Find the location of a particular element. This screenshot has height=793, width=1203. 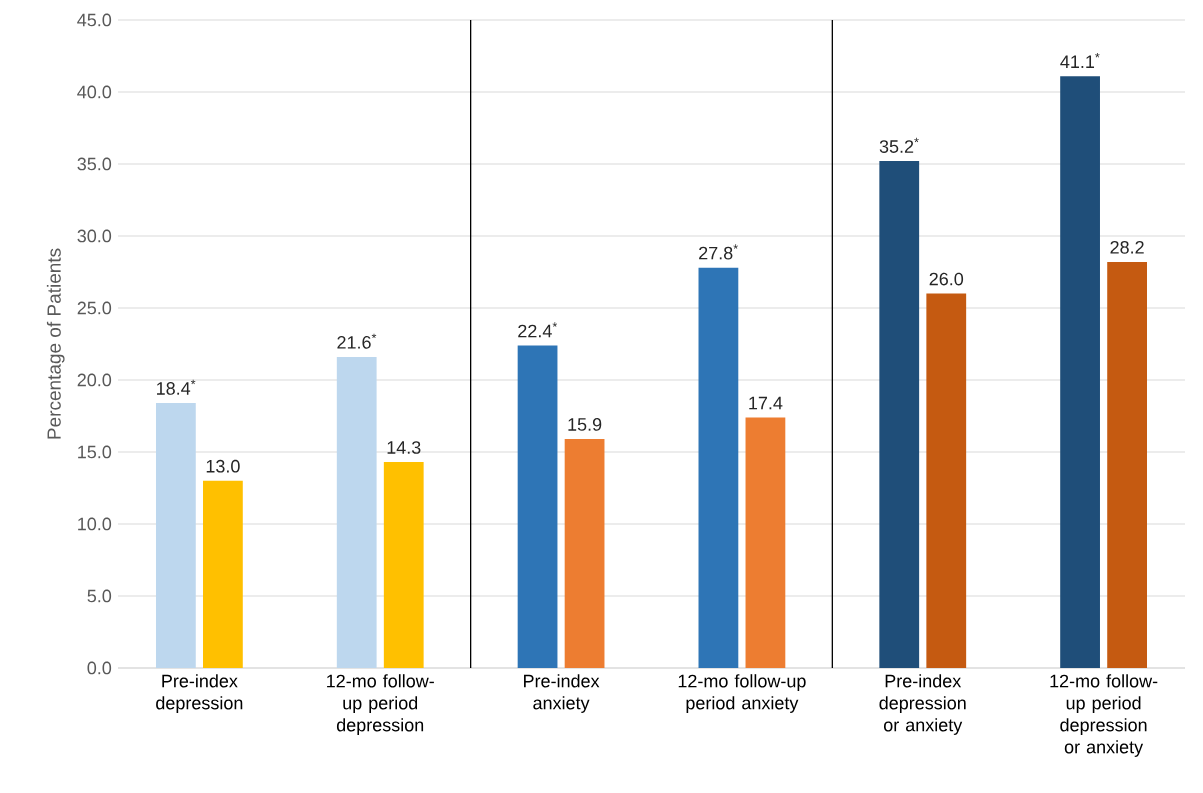

data-label: 18.4$^{*}$ is located at coordinates (176, 387).